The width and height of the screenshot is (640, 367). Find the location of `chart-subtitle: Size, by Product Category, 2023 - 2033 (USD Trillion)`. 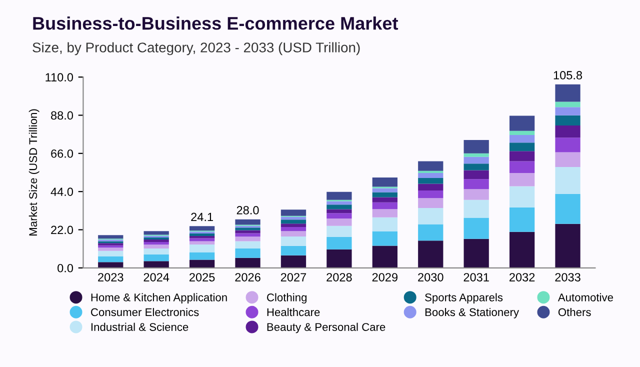

chart-subtitle: Size, by Product Category, 2023 - 2033 (USD Trillion) is located at coordinates (196, 49).